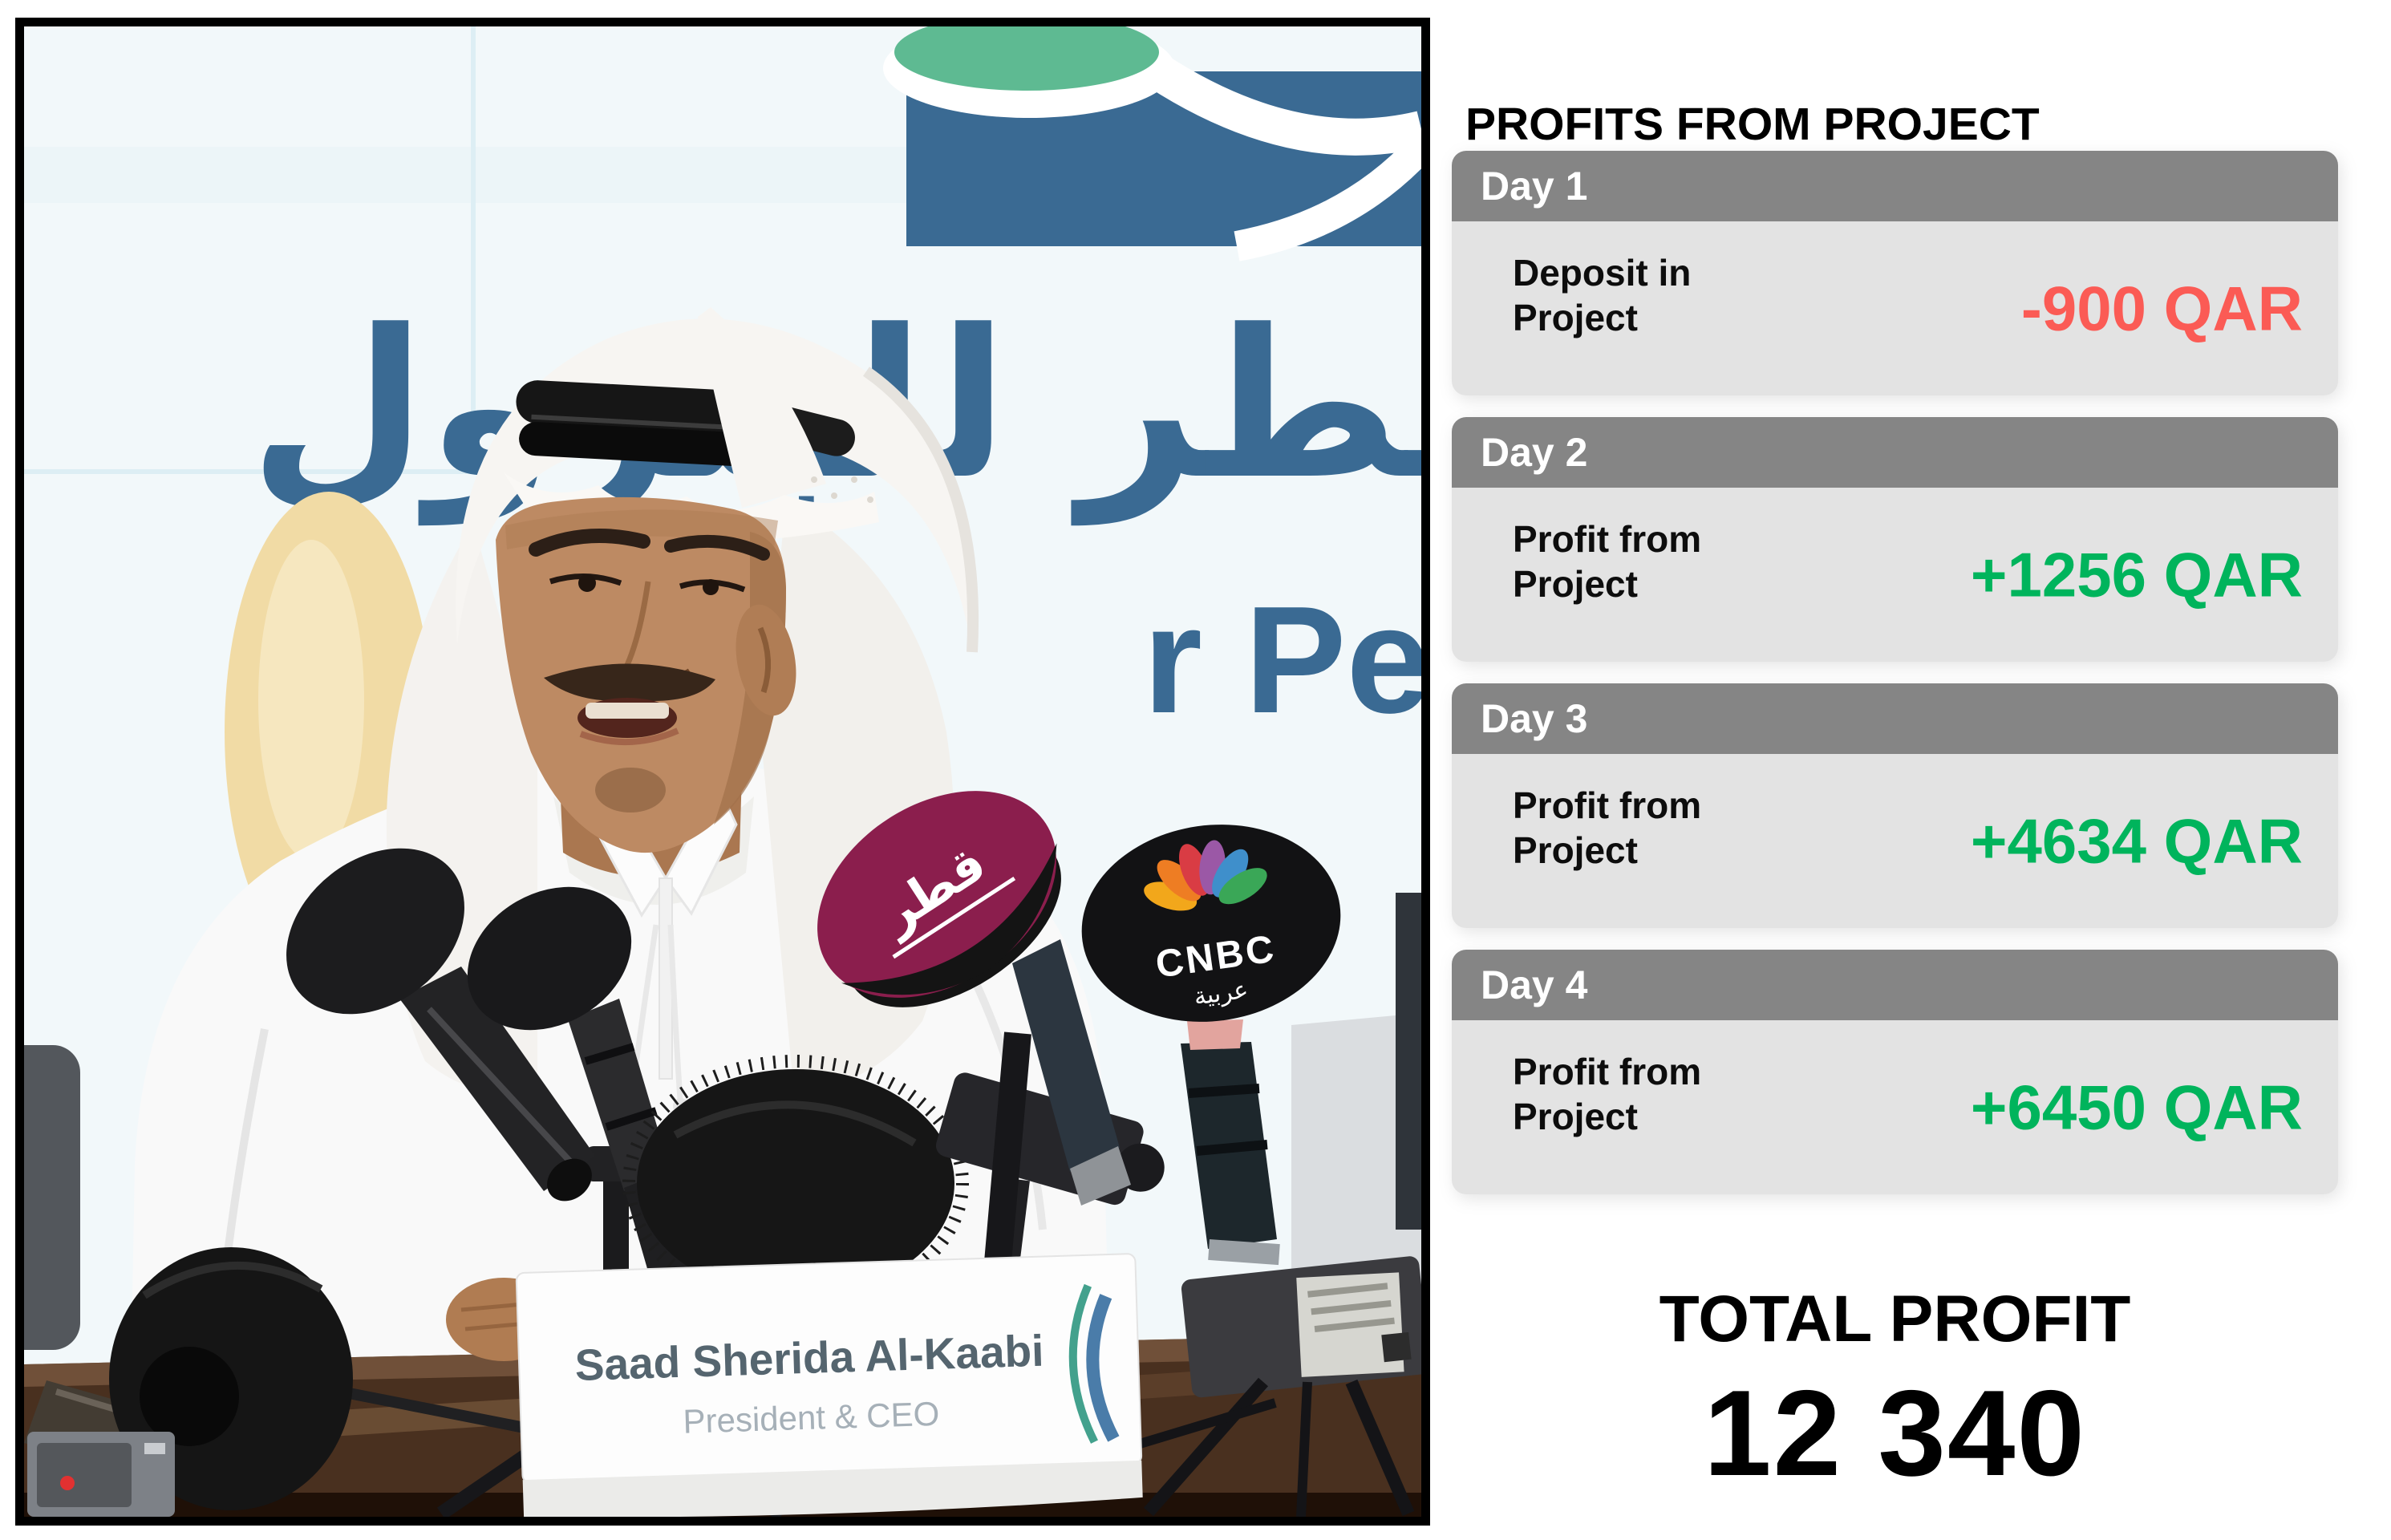  What do you see at coordinates (829, 1385) in the screenshot?
I see `nameplate: Saad Sherida Al-Kaabi President & CEO` at bounding box center [829, 1385].